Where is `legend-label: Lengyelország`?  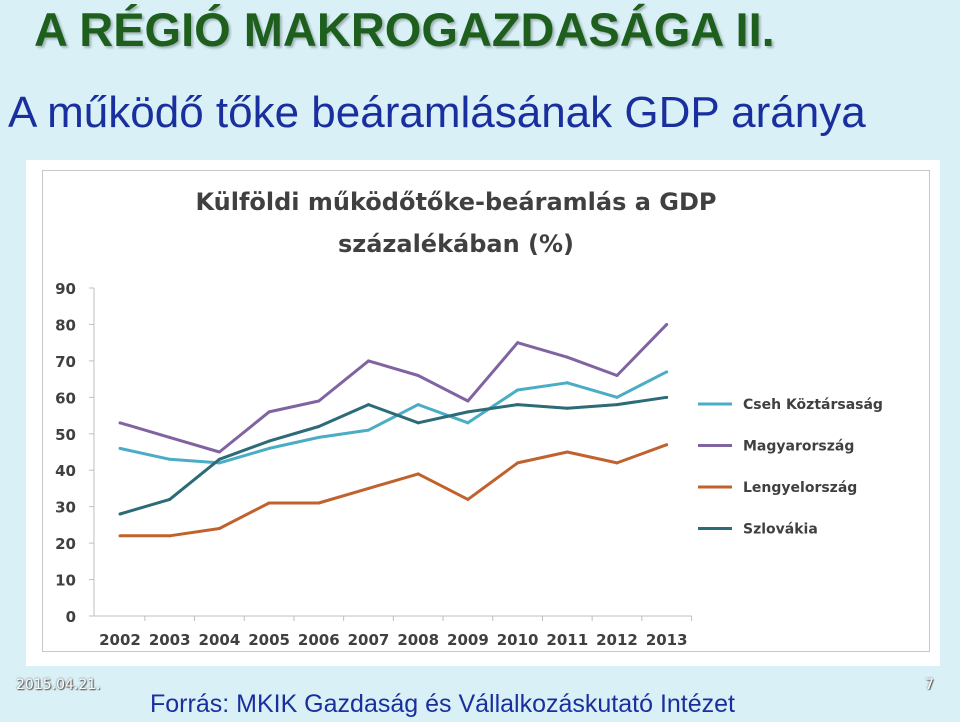
legend-label: Lengyelország is located at coordinates (800, 488).